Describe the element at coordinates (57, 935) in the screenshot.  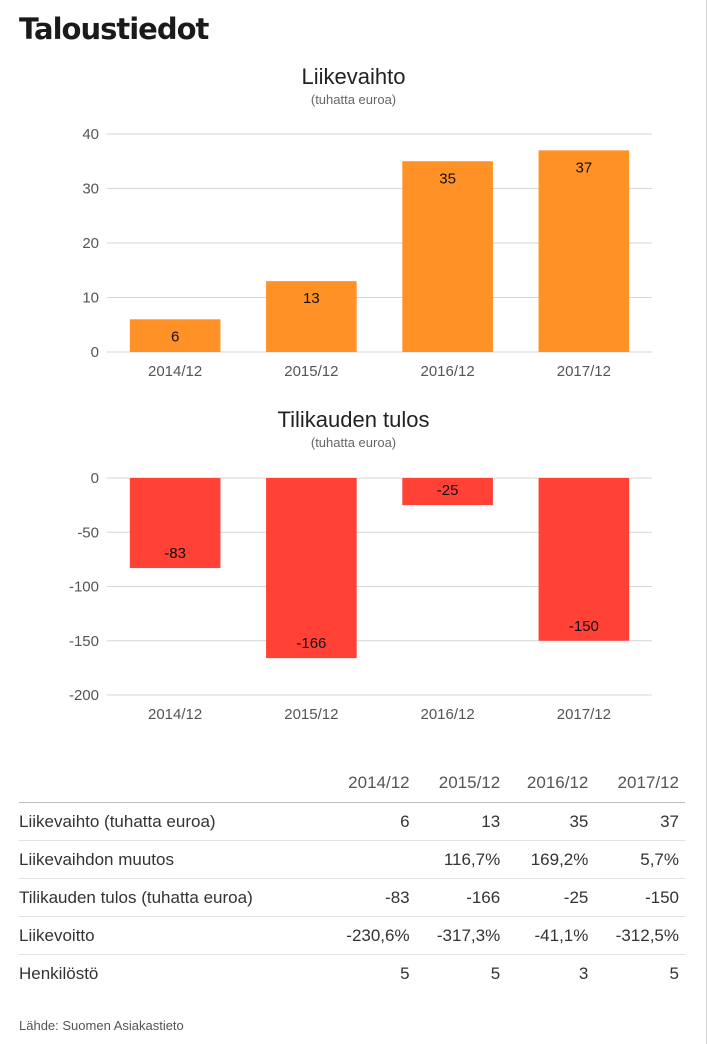
I see `row-label: Liikevoitto` at that location.